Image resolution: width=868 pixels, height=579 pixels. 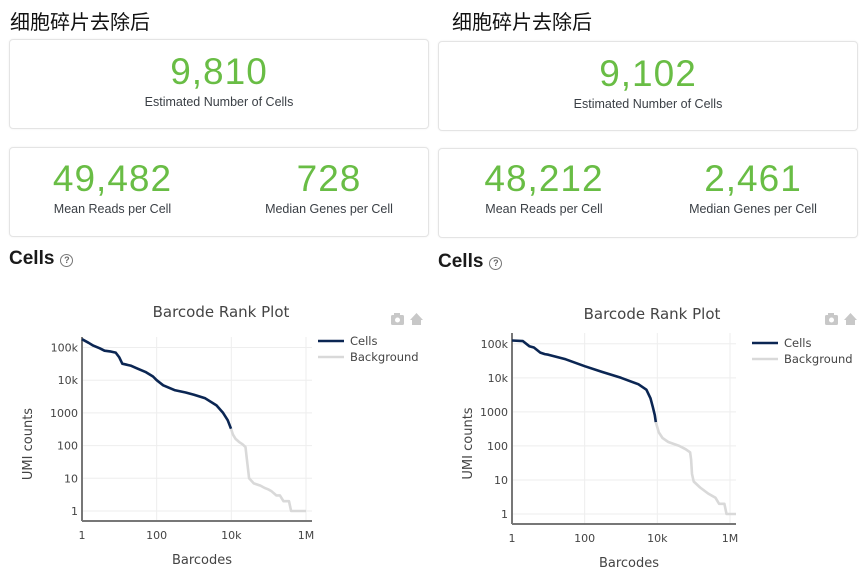 I want to click on metric-mean-reads: 48,212 Mean Reads per Cell, so click(x=544, y=188).